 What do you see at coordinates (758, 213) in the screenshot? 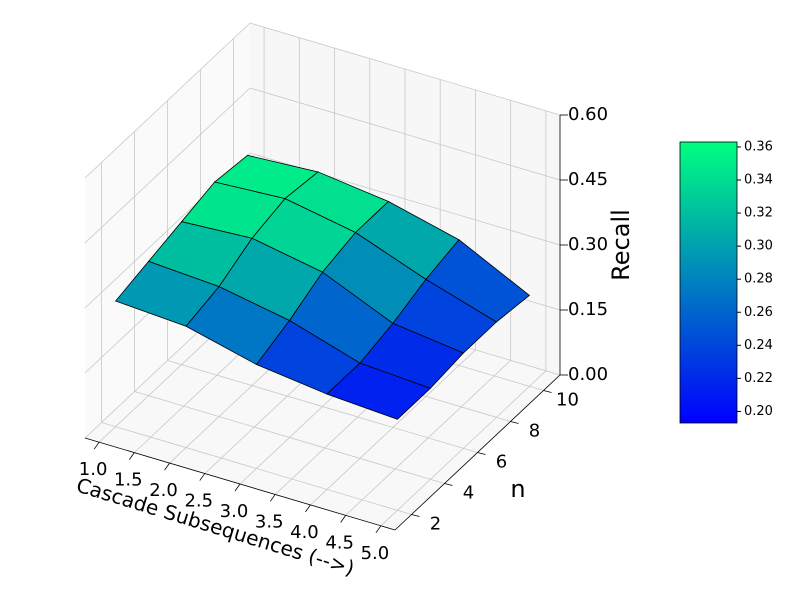
I see `colorbar-tick-label: 0.32` at bounding box center [758, 213].